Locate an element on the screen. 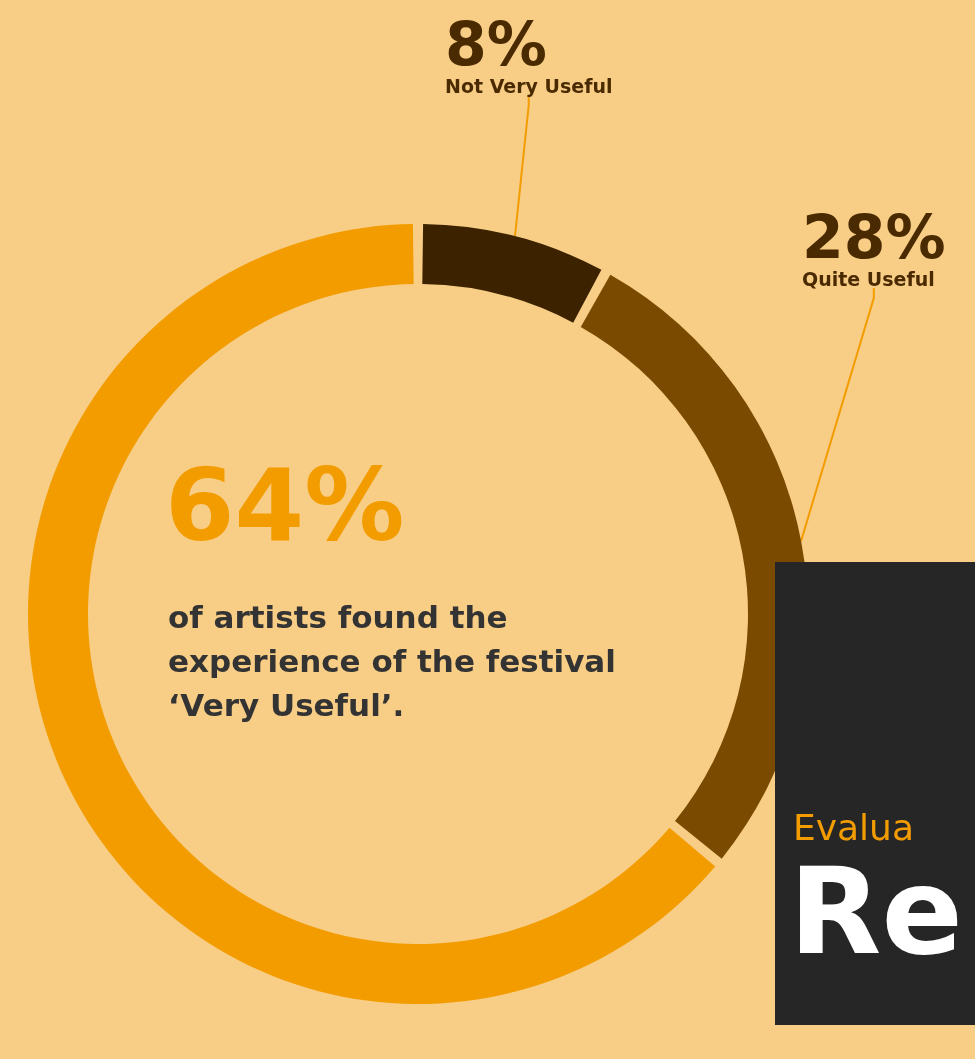 This screenshot has width=975, height=1059. text: of artists found the experience of the festival ‘Very Useful’. is located at coordinates (397, 661).